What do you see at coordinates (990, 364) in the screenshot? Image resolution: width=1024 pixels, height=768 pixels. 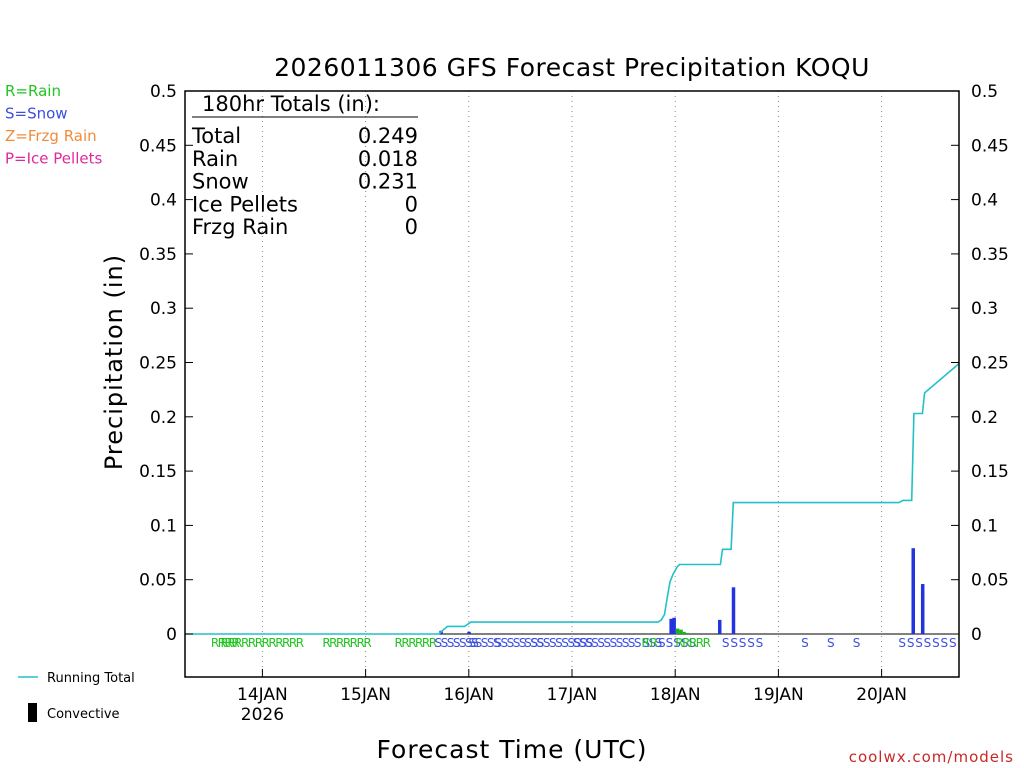 I see `y-tick-label-right: 0.25` at bounding box center [990, 364].